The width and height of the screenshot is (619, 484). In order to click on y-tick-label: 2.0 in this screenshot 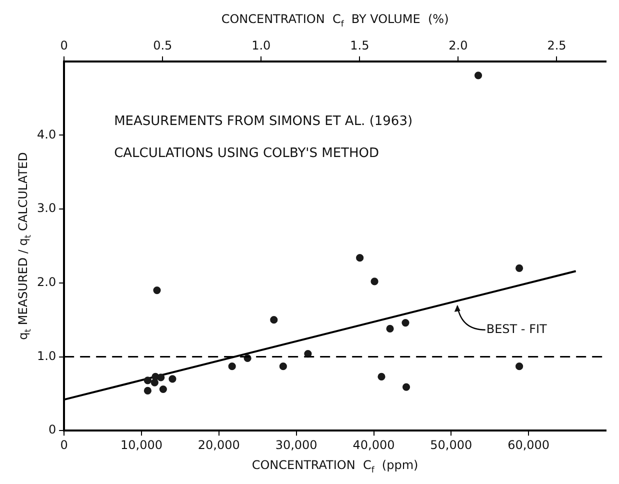, I will do `click(46, 282)`.